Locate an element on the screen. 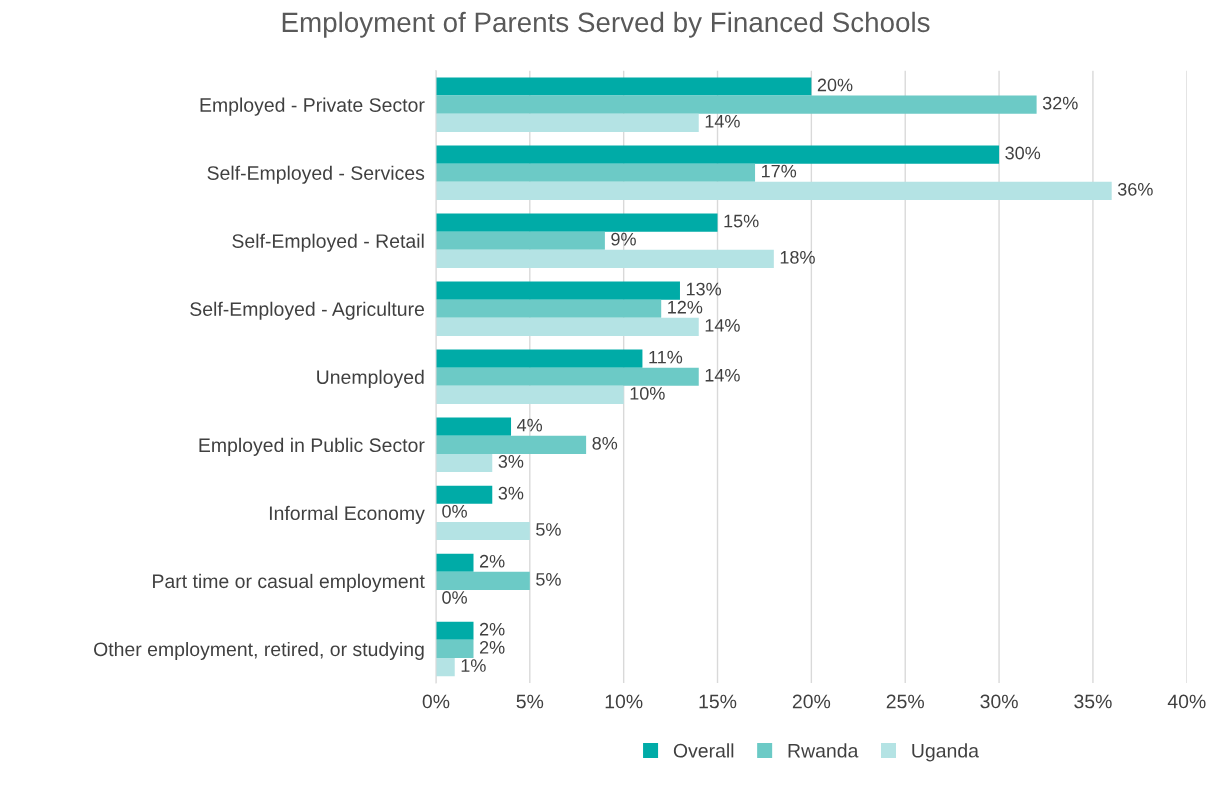 This screenshot has width=1211, height=785. y-tick-label: Unemployed is located at coordinates (370, 378).